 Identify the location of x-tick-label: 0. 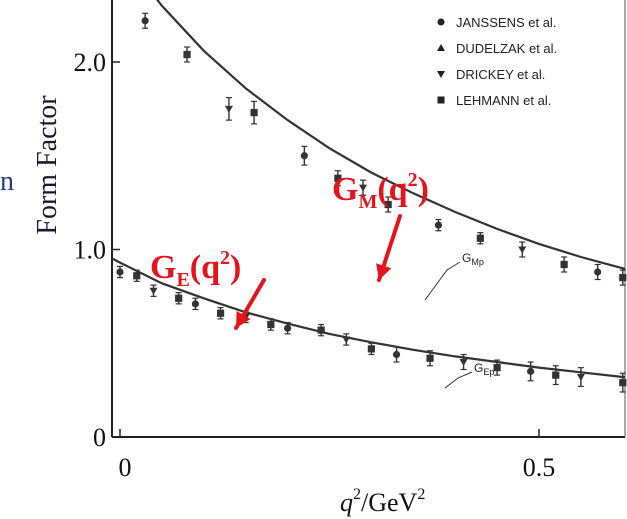
(125, 467).